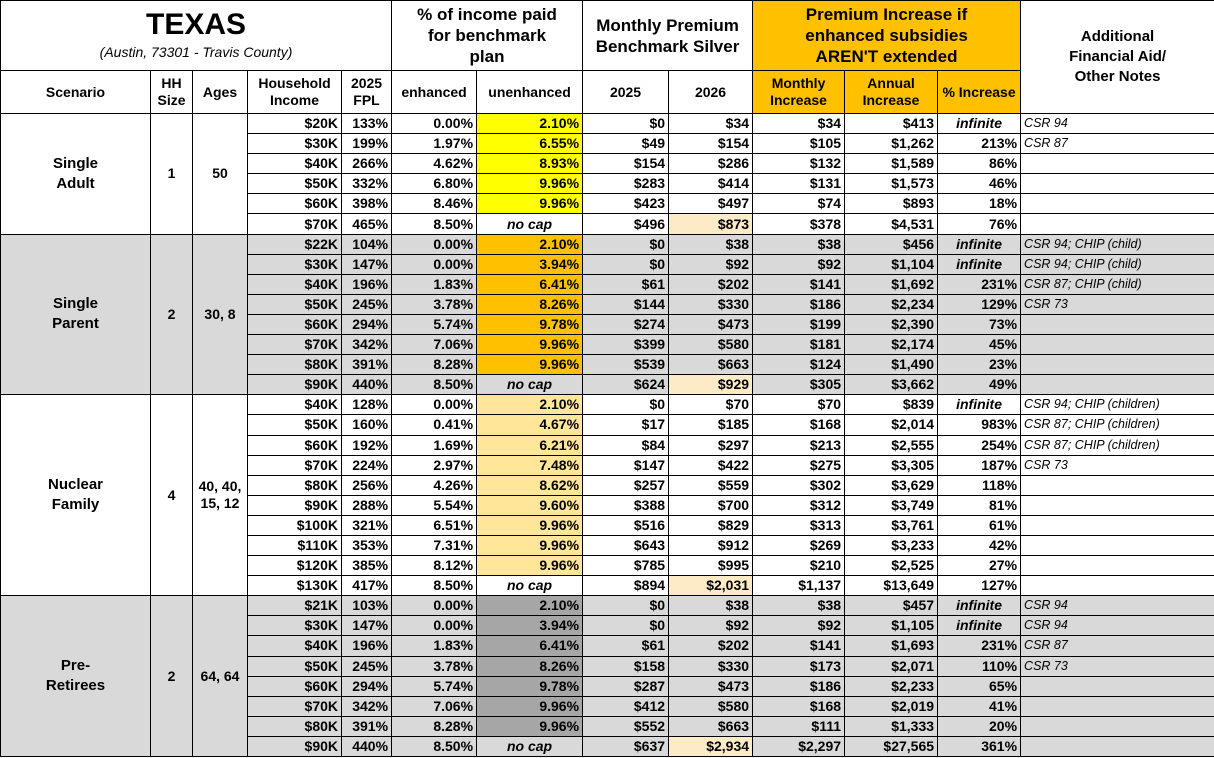  Describe the element at coordinates (607, 525) in the screenshot. I see `table-row: $100K 321% 6.51% 9.96% $516 $829 $313 $3,761 61%` at that location.